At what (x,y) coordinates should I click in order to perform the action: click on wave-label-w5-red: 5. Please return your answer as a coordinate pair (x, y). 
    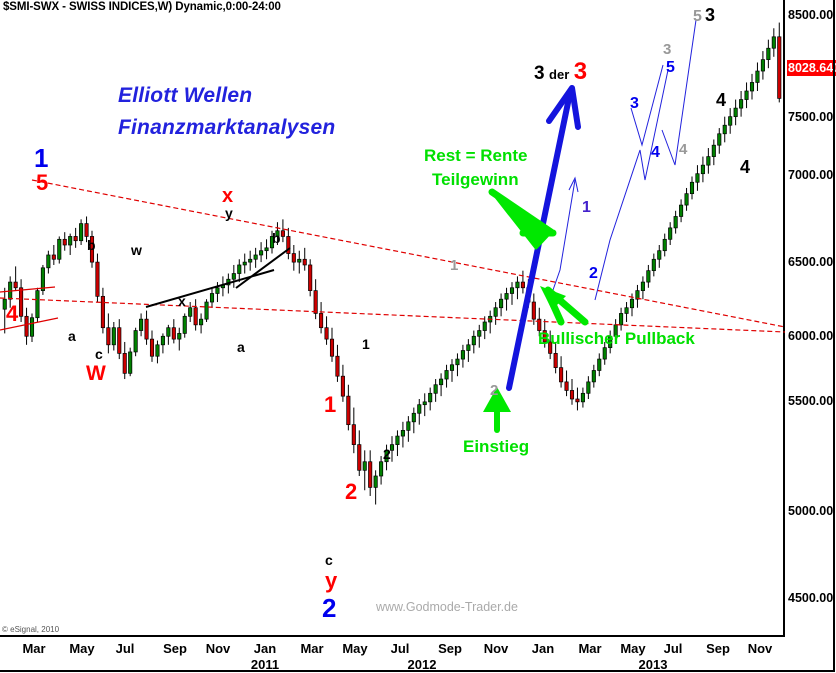
    Looking at the image, I should click on (42, 182).